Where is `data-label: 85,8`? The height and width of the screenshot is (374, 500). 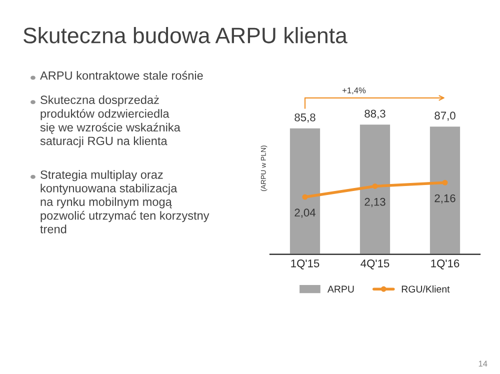
data-label: 85,8 is located at coordinates (305, 118).